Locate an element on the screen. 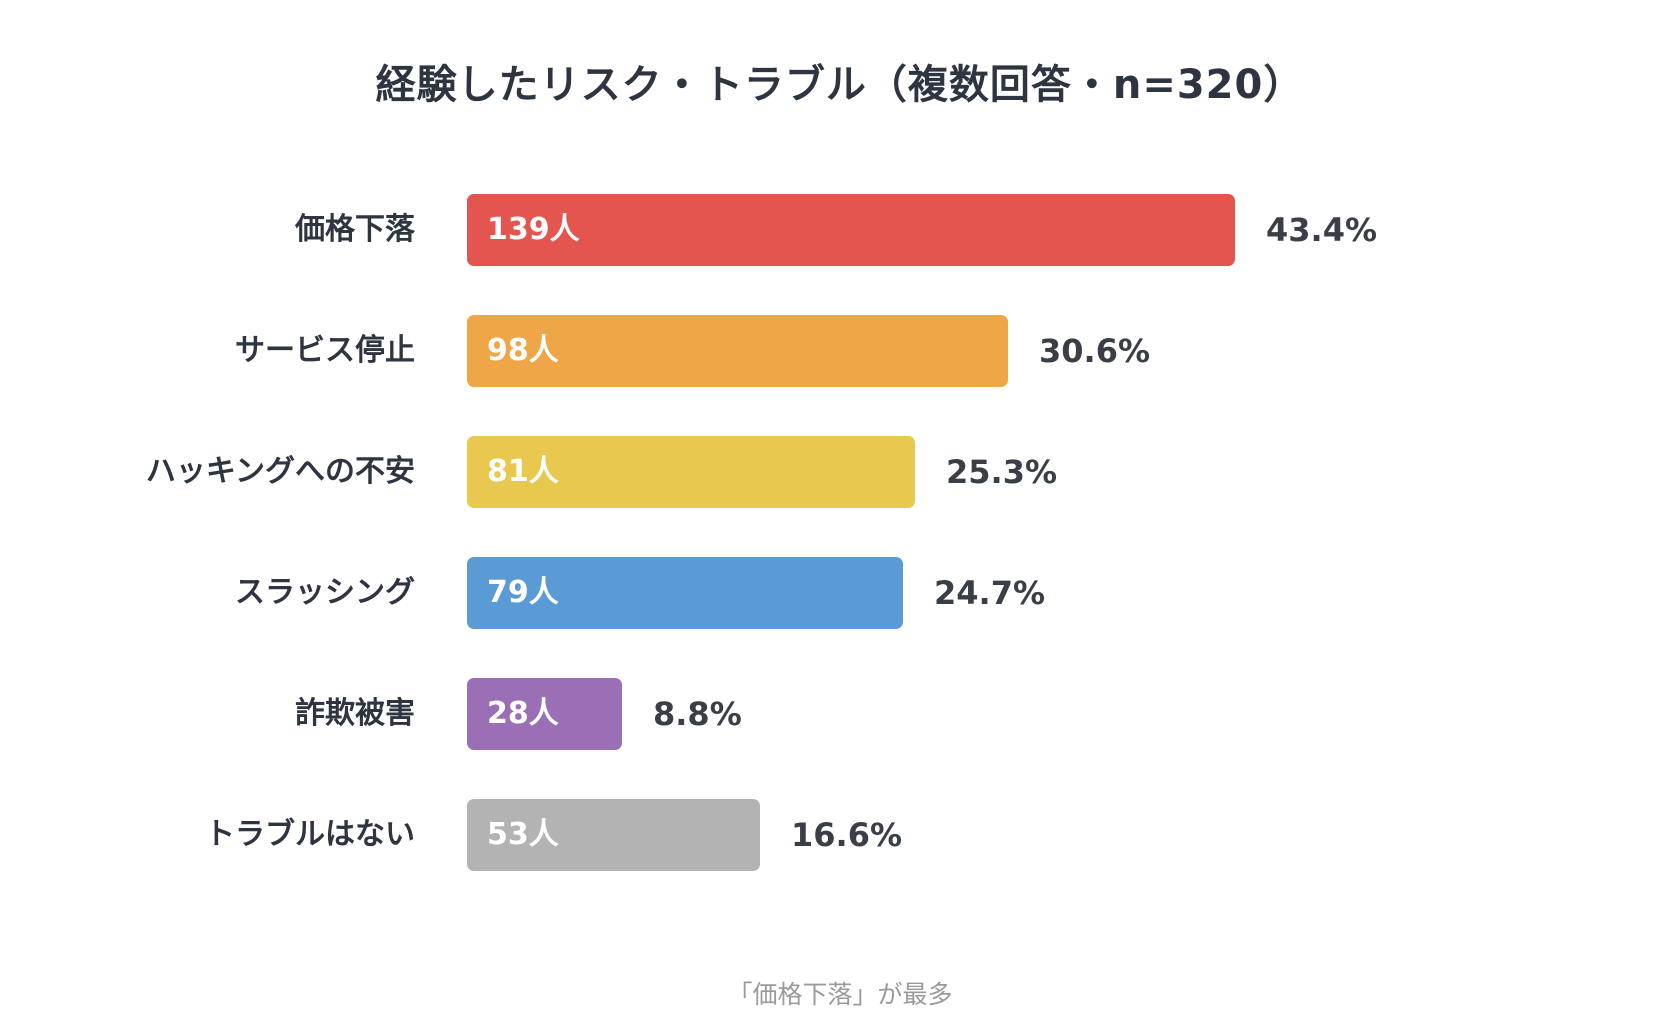 Image resolution: width=1680 pixels, height=1023 pixels. bar-row: ハッキングへの不安 81人 25.3% is located at coordinates (840, 472).